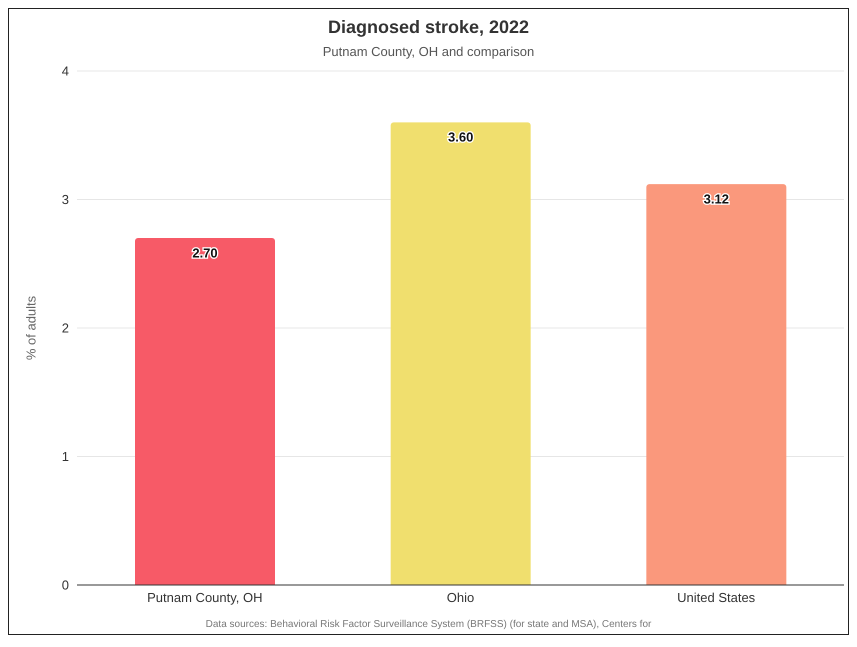 This screenshot has width=857, height=647. What do you see at coordinates (428, 27) in the screenshot?
I see `chart-title: Diagnosed stroke, 2022` at bounding box center [428, 27].